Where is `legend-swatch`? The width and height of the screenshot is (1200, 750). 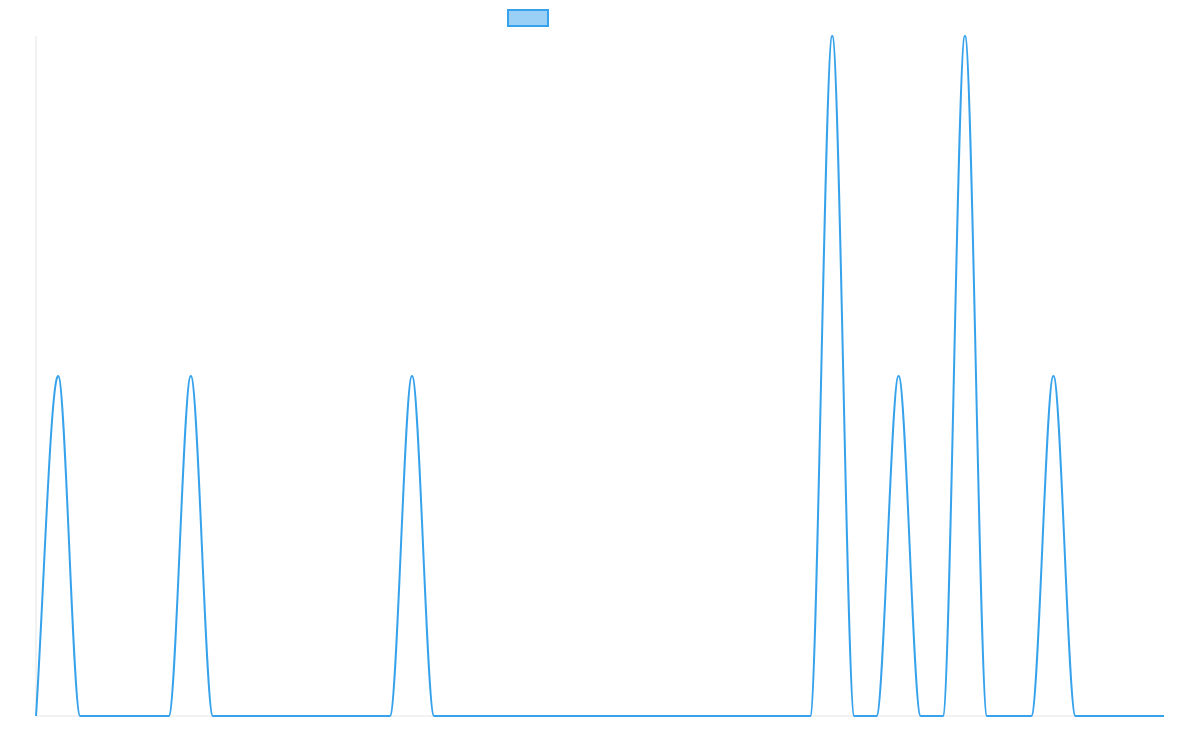
legend-swatch is located at coordinates (528, 18).